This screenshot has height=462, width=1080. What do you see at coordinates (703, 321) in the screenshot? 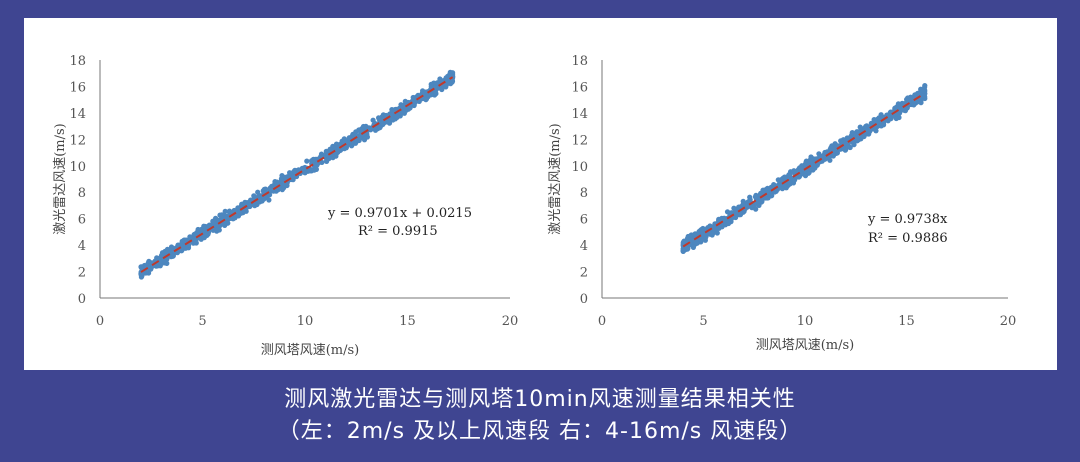
I see `x-tick-label: 5` at bounding box center [703, 321].